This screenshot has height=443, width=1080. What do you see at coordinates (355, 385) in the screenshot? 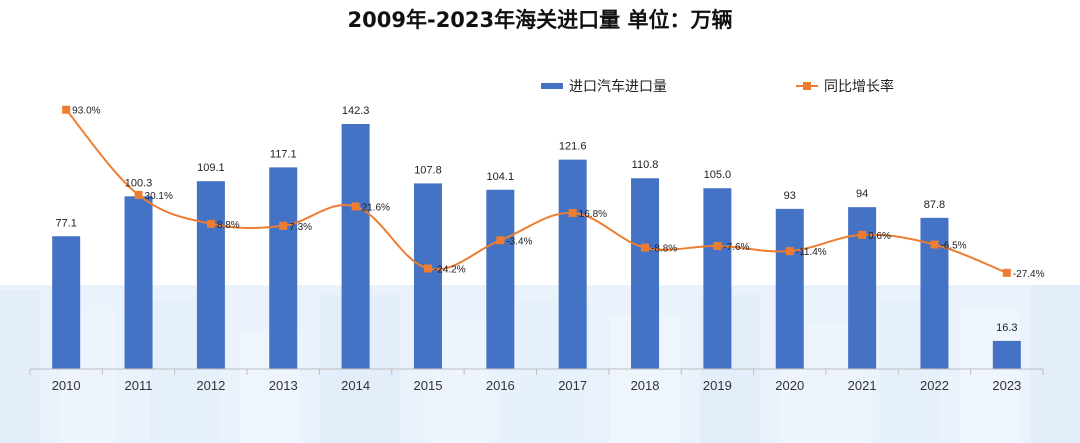
I see `x-tick-label: 2014` at bounding box center [355, 385].